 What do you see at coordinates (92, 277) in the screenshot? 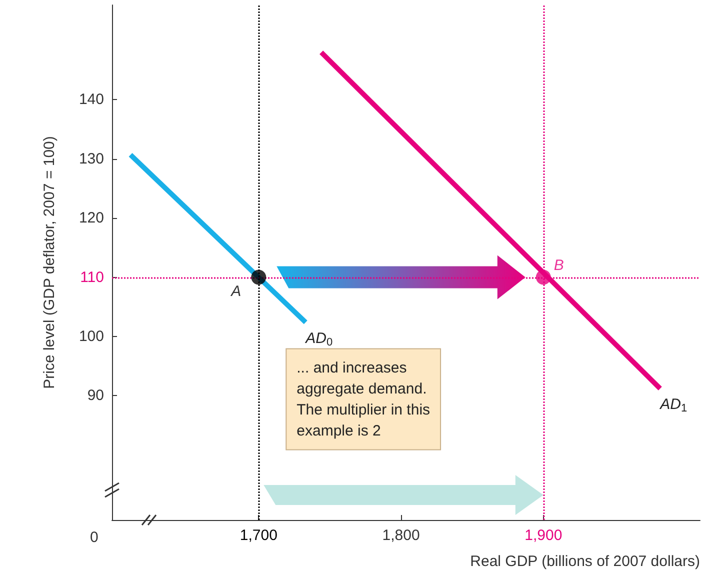
I see `y-tick-label: 110` at bounding box center [92, 277].